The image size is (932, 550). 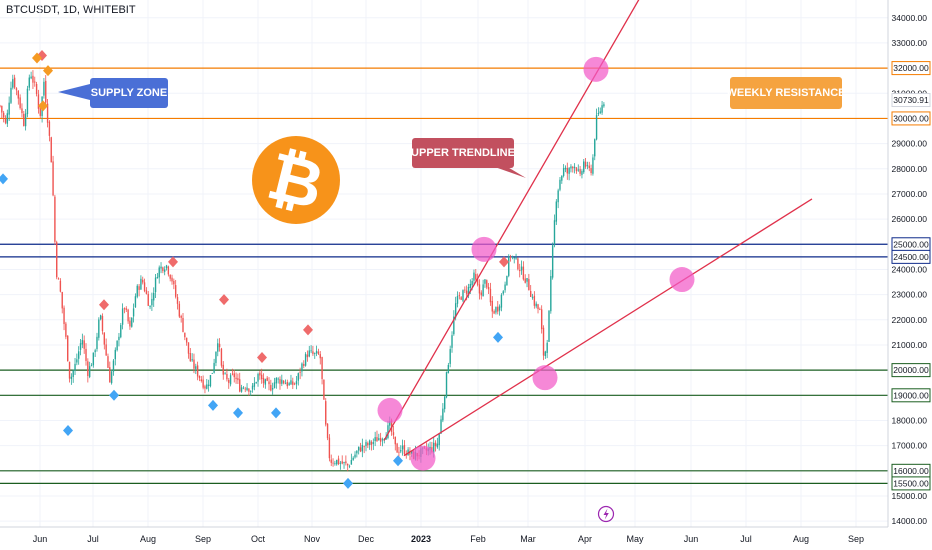 What do you see at coordinates (635, 539) in the screenshot?
I see `time-tick-label: May` at bounding box center [635, 539].